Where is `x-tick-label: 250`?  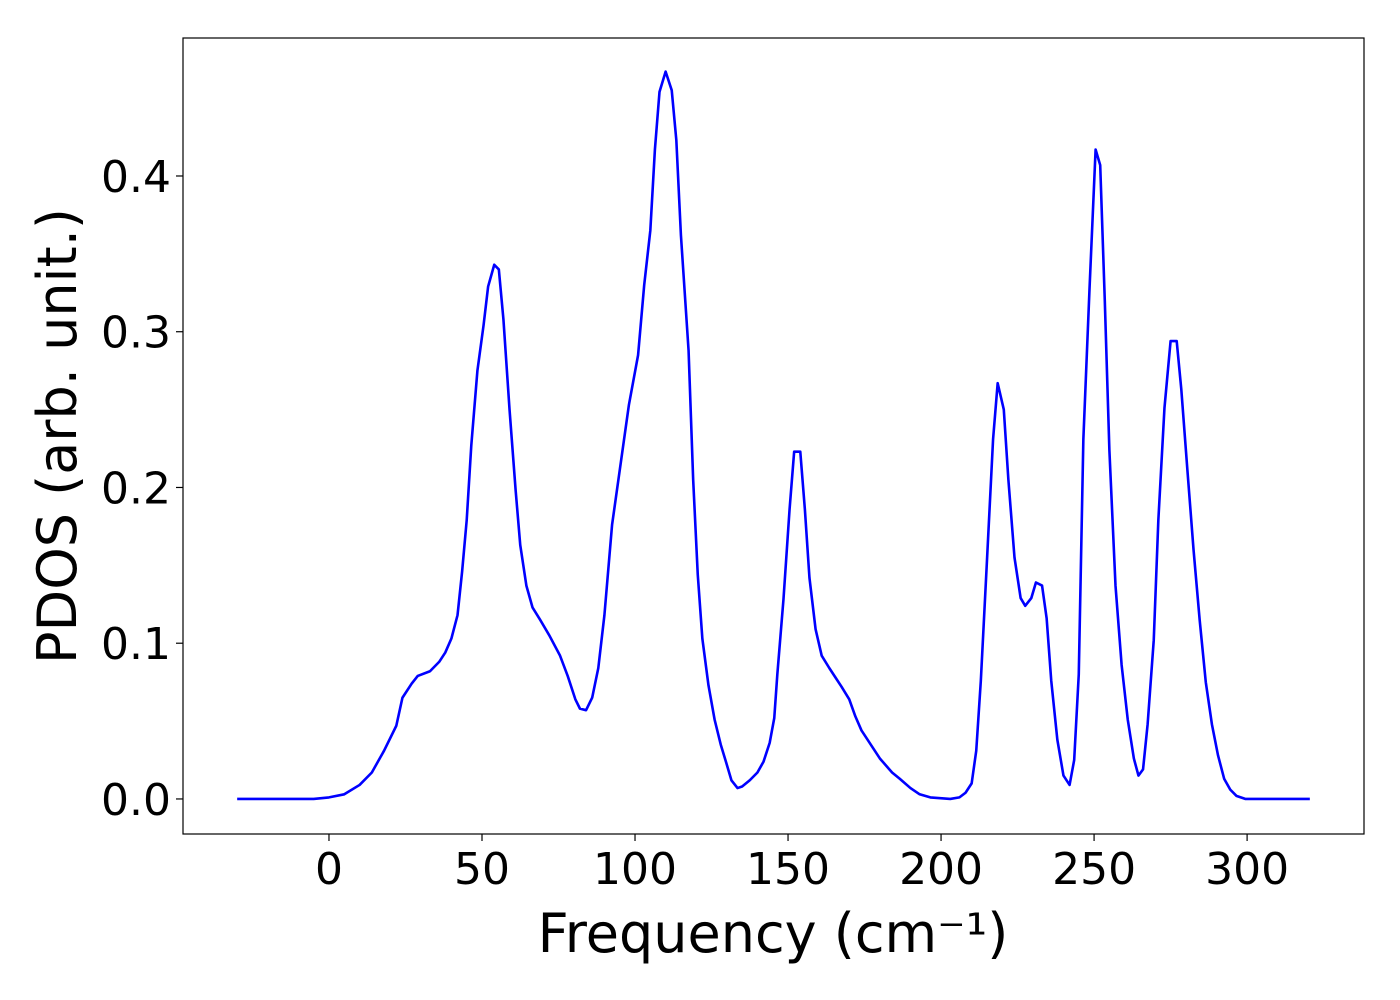
x-tick-label: 250 is located at coordinates (1094, 869).